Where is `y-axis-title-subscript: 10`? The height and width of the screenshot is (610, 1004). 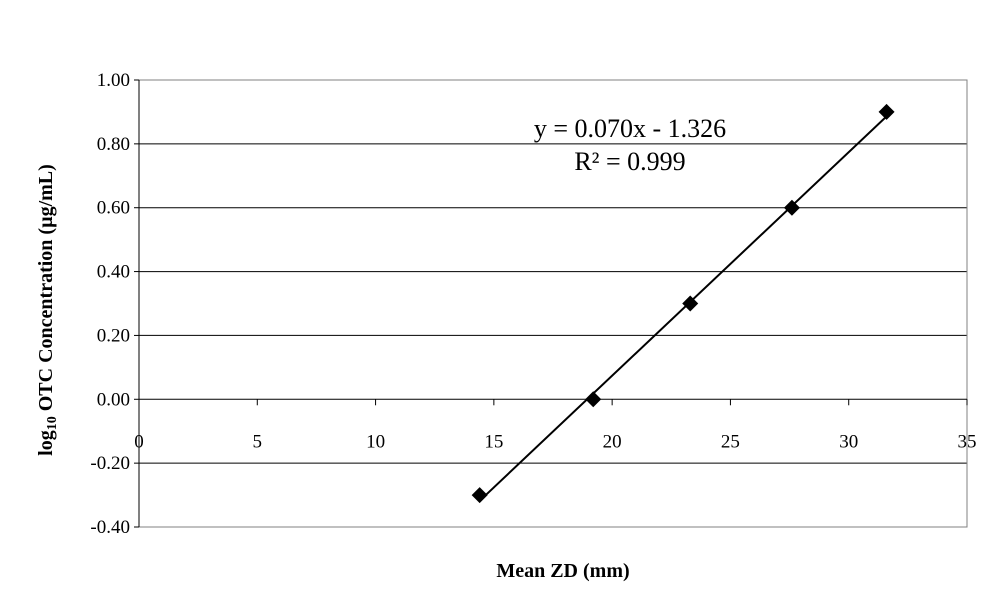
y-axis-title-subscript: 10 is located at coordinates (52, 423).